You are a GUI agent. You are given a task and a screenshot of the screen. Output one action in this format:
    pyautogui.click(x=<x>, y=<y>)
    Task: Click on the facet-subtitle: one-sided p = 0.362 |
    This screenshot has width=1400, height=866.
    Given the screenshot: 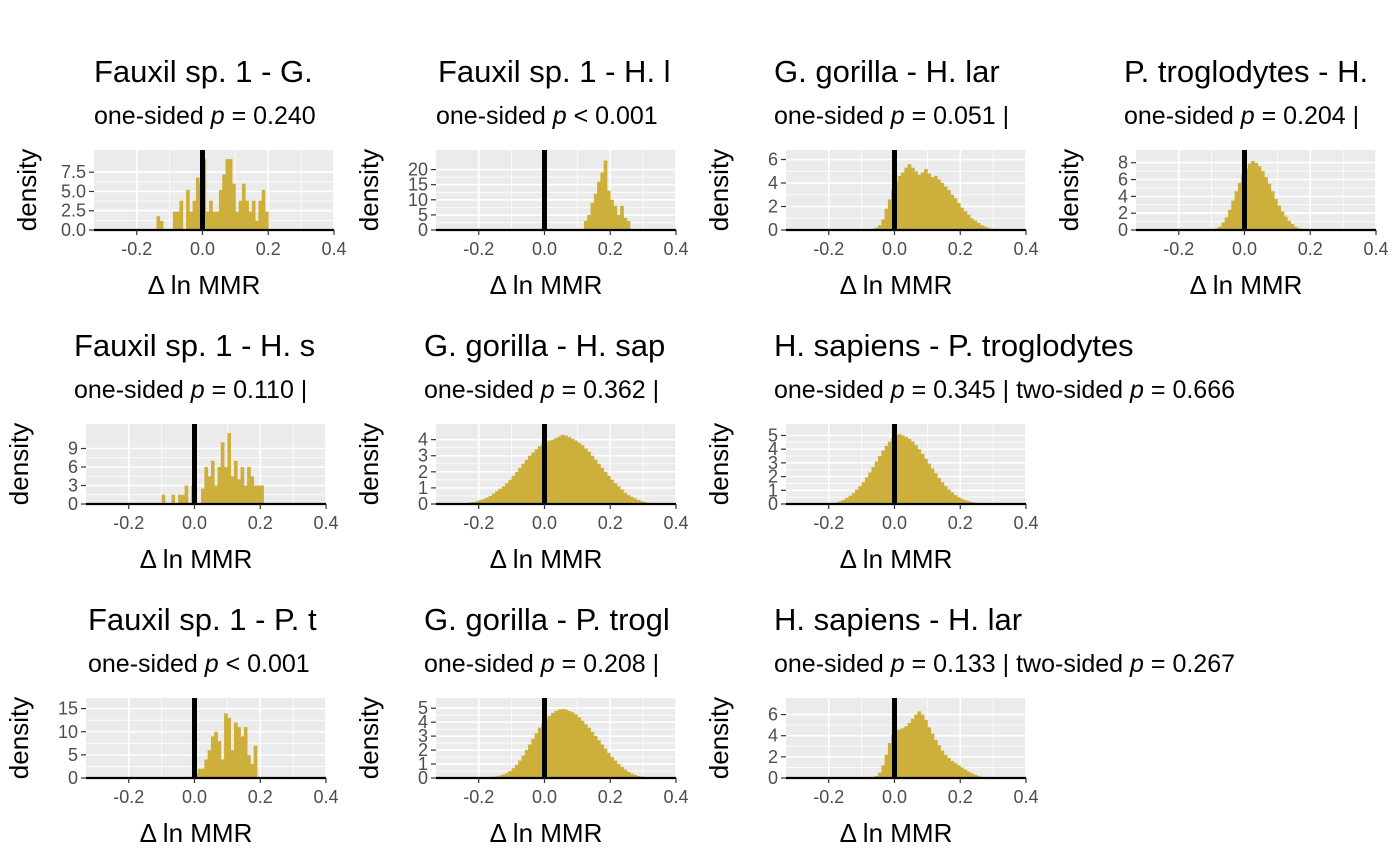 What is the action you would take?
    pyautogui.click(x=541, y=390)
    